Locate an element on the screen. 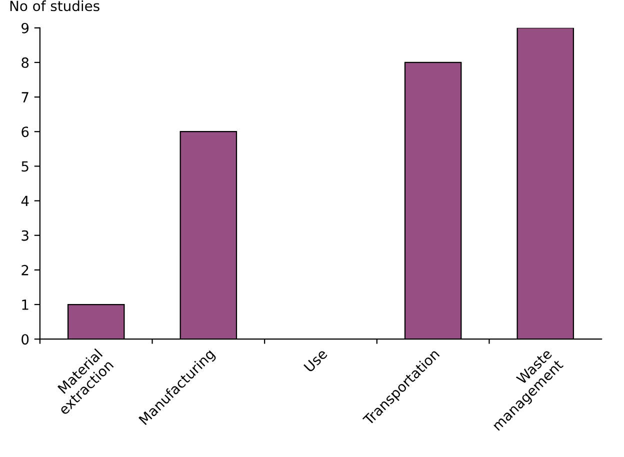  y-tick-label: 5 is located at coordinates (25, 166).